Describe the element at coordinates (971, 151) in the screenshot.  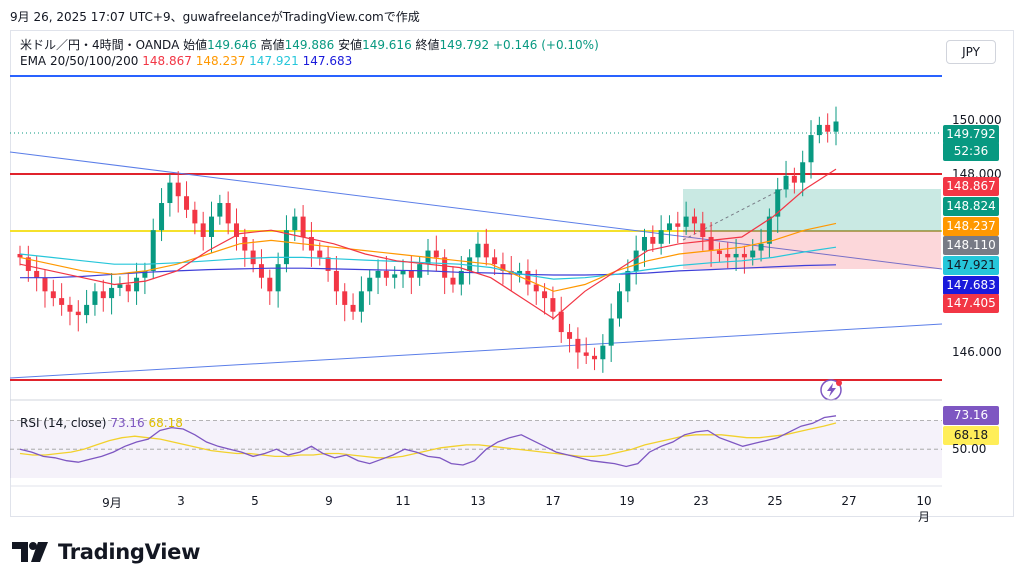
I see `countdown-tag: 52:36` at that location.